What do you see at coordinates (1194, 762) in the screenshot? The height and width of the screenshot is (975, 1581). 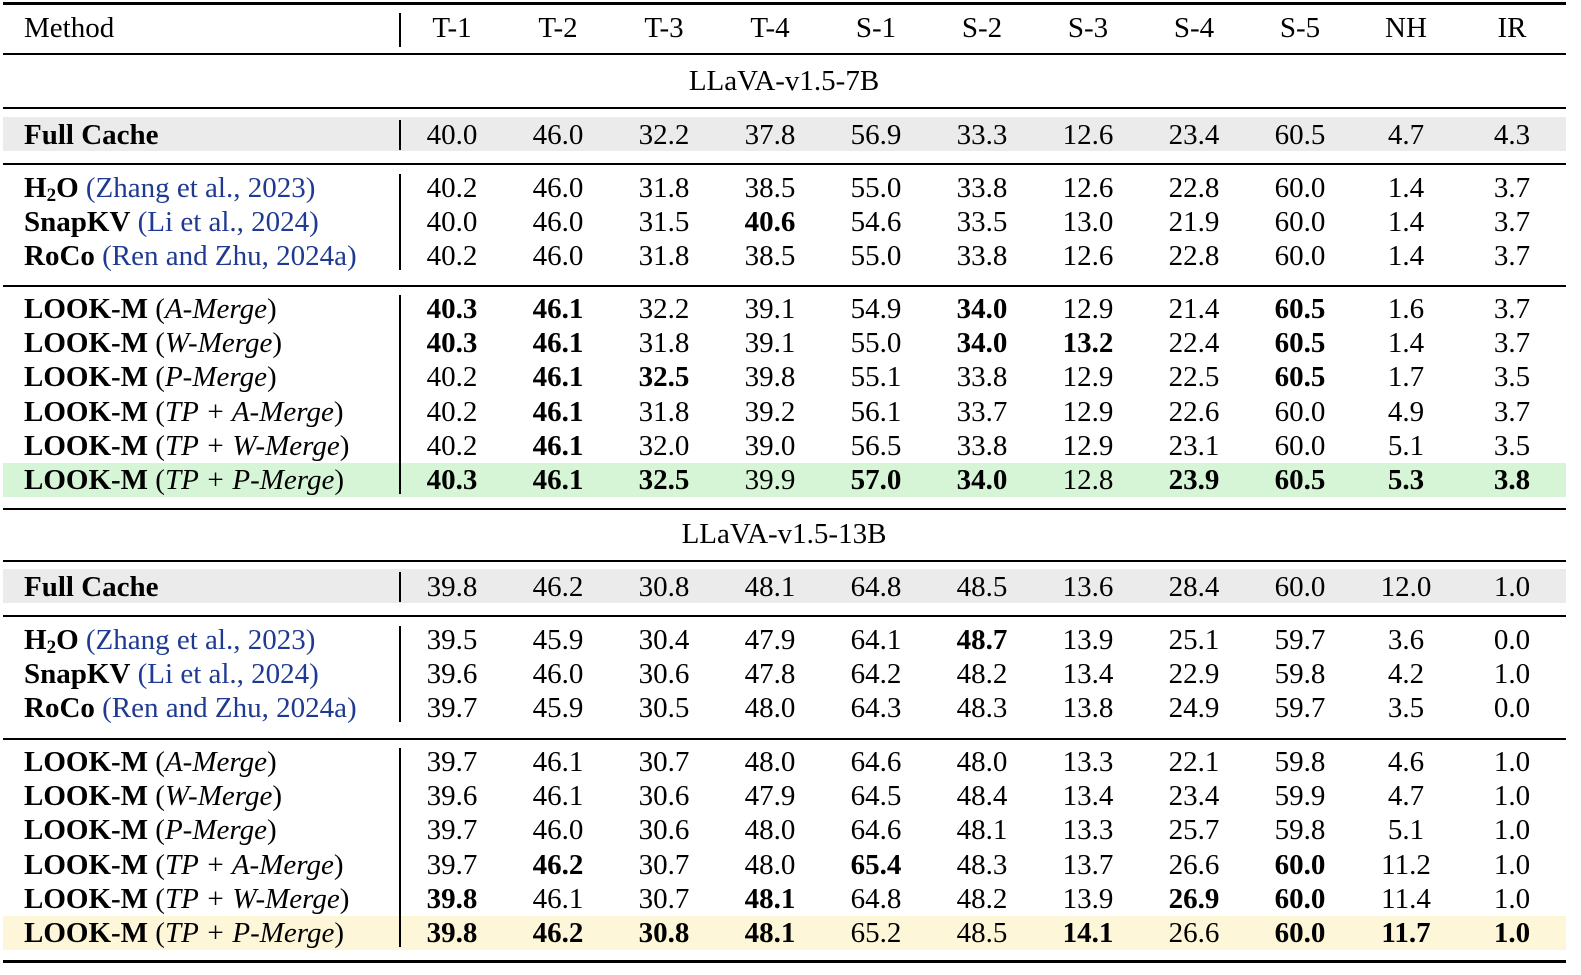 I see `value-cell-s-4: 22.1` at bounding box center [1194, 762].